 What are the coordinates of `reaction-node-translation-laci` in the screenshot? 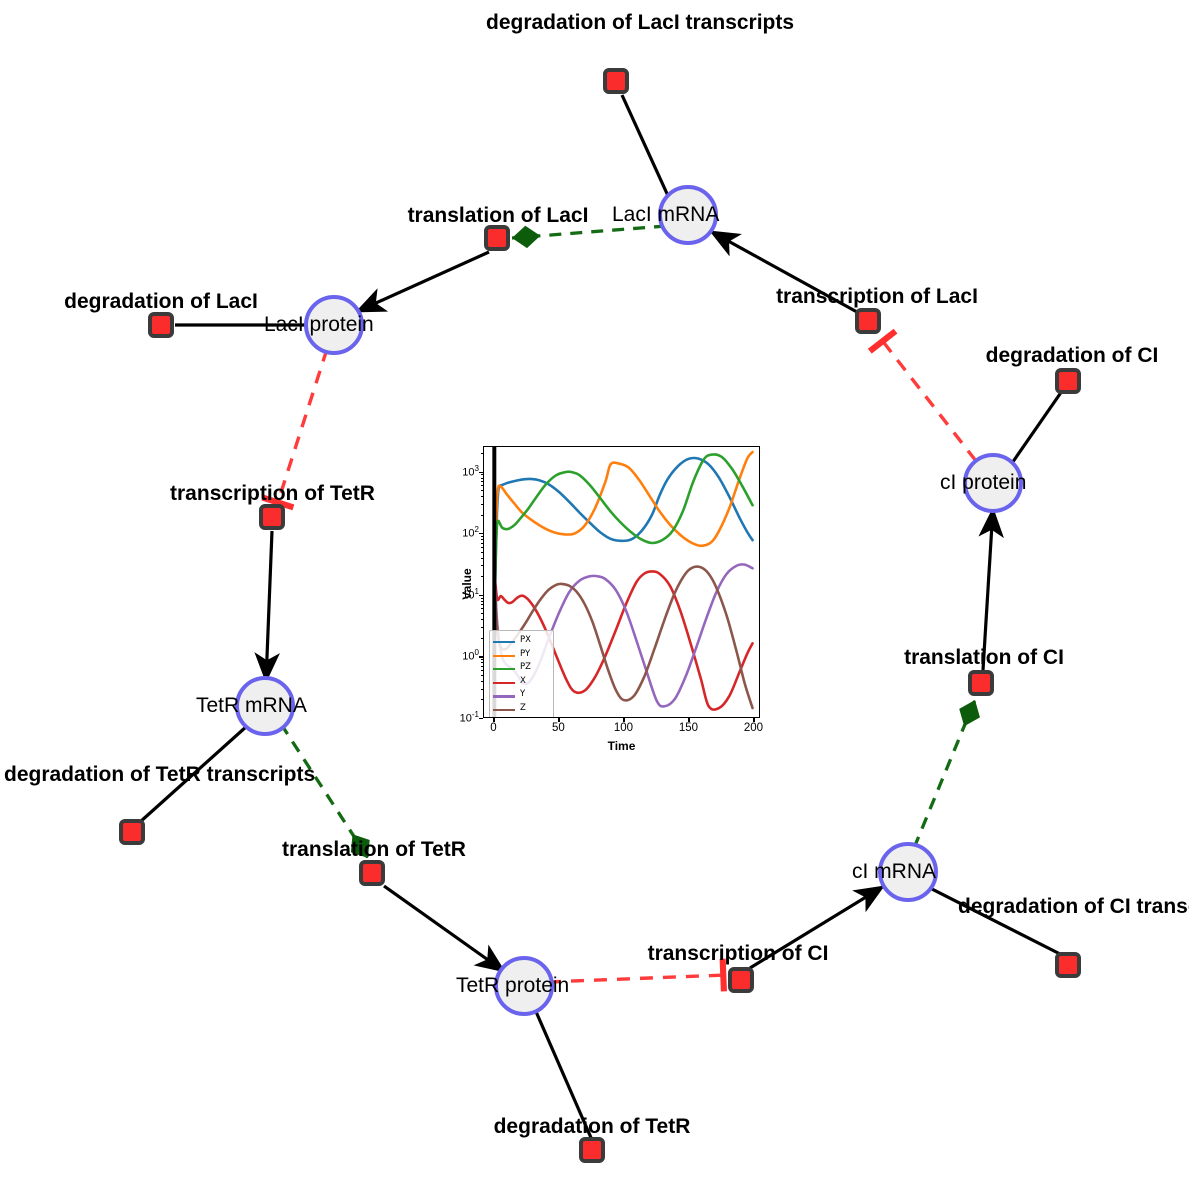 It's located at (497, 238).